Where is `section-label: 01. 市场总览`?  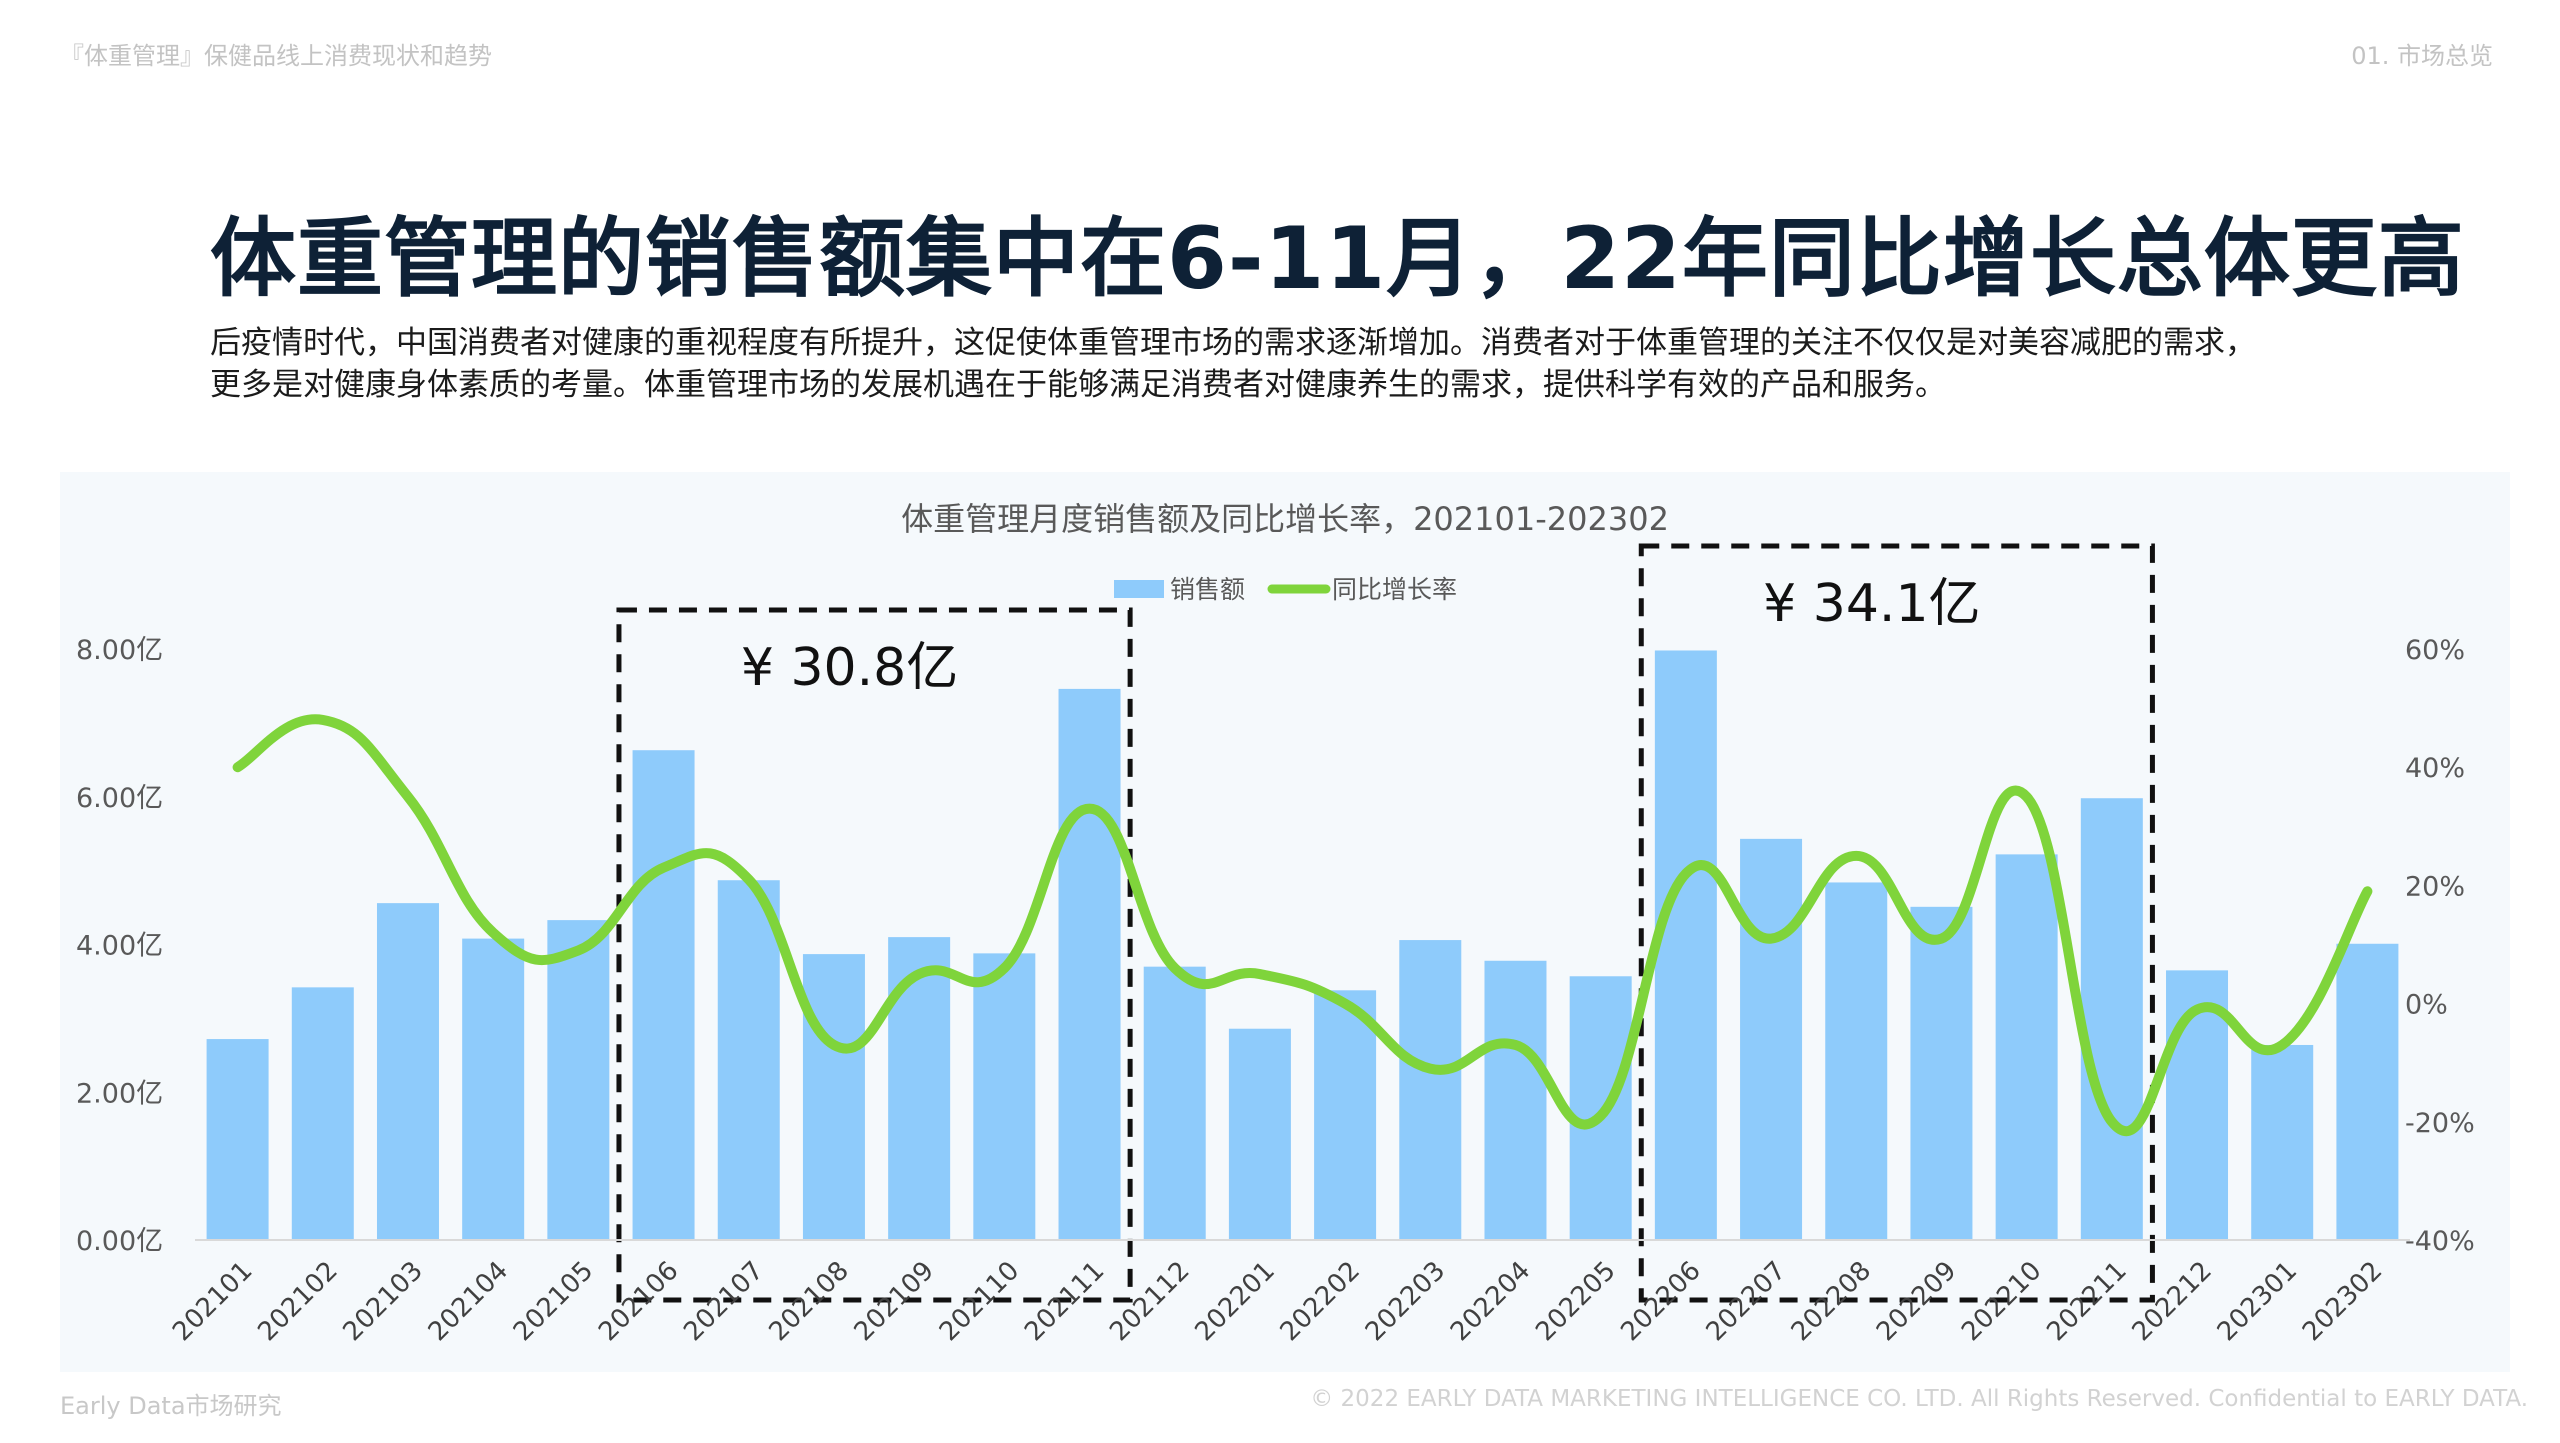
section-label: 01. 市场总览 is located at coordinates (2422, 56).